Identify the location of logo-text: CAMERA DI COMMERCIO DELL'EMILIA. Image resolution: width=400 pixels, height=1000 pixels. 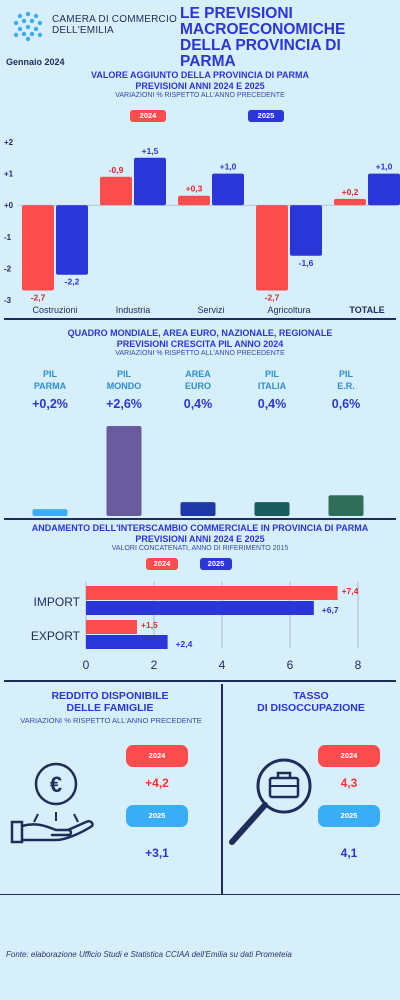
(114, 25).